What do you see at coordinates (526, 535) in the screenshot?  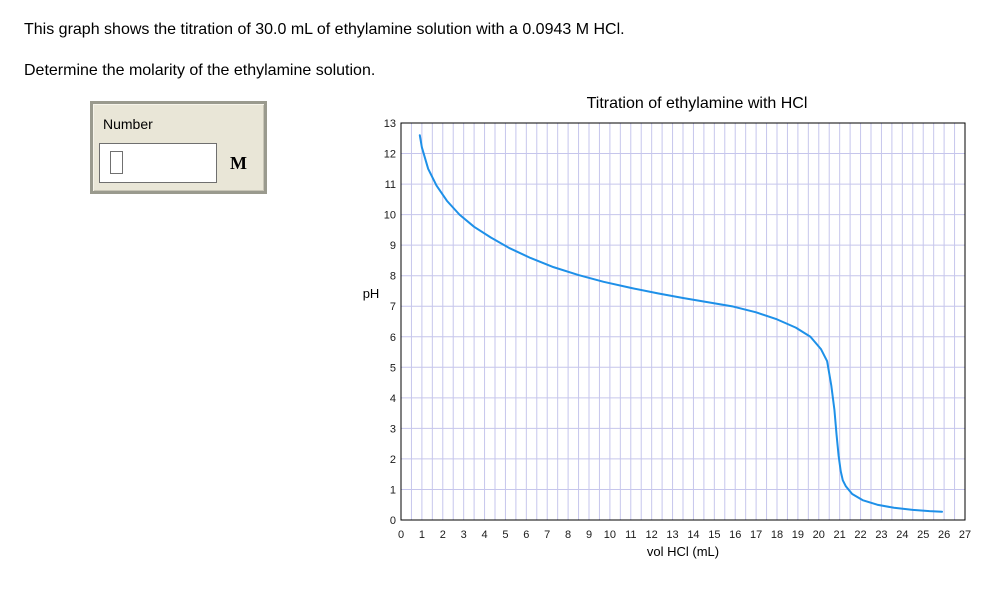 I see `x-tick-label: 6` at bounding box center [526, 535].